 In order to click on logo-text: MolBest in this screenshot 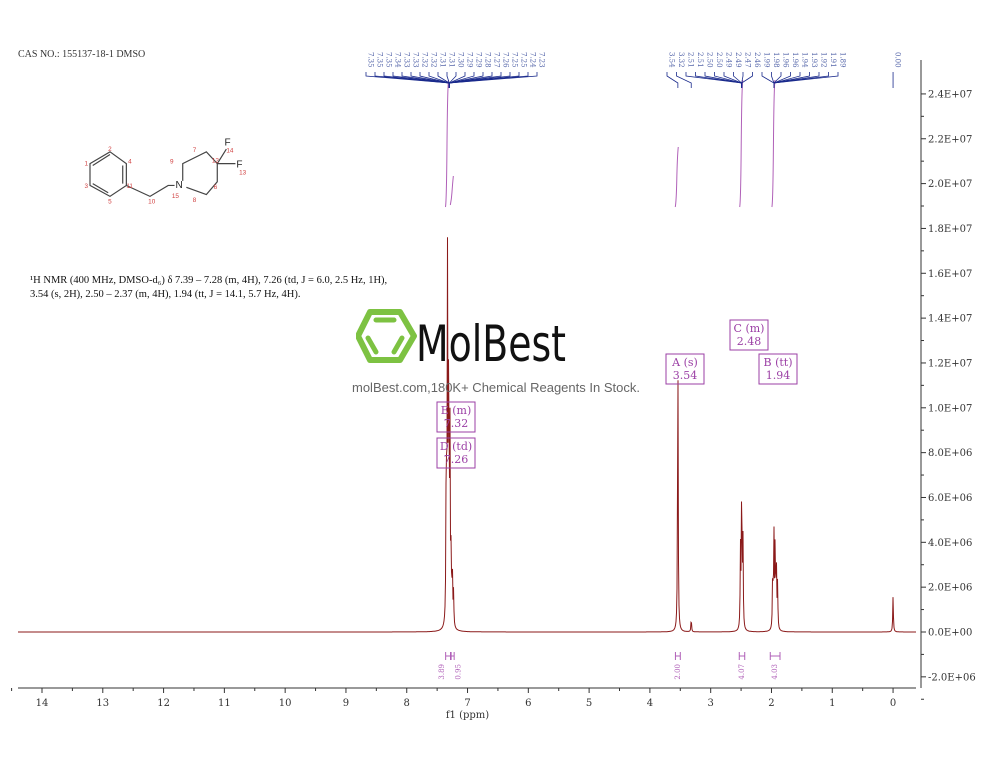, I will do `click(491, 340)`.